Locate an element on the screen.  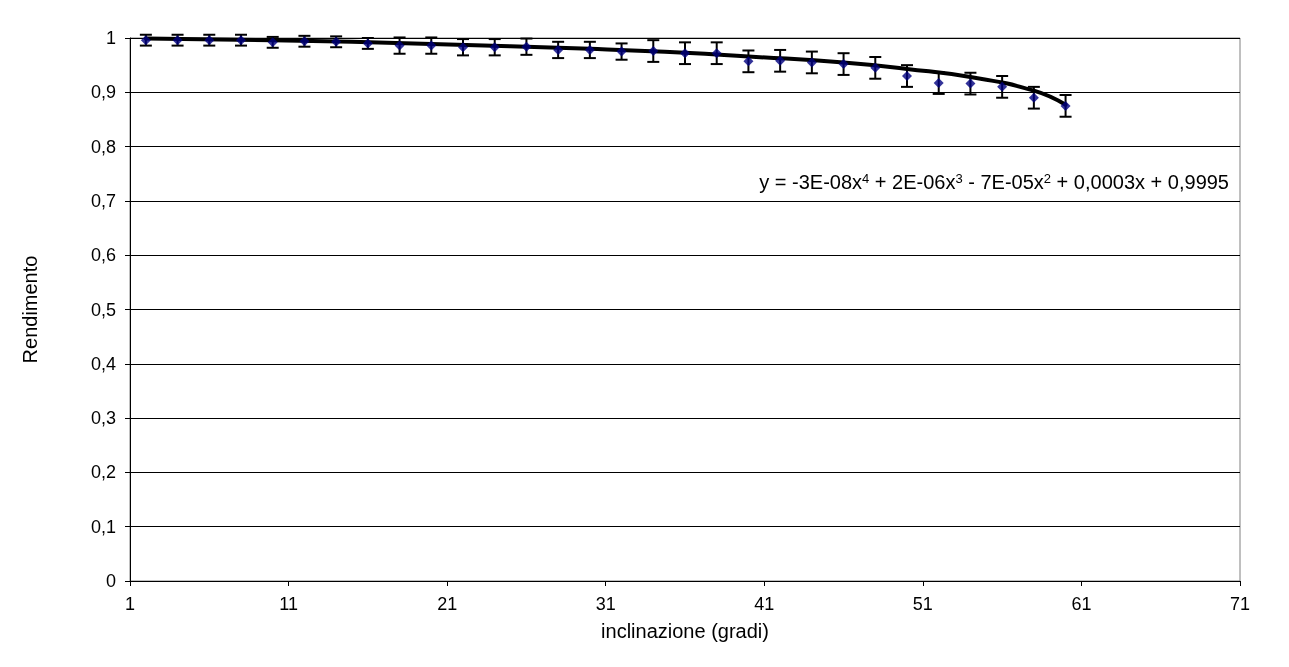
x-tick-label: 71 is located at coordinates (1240, 604).